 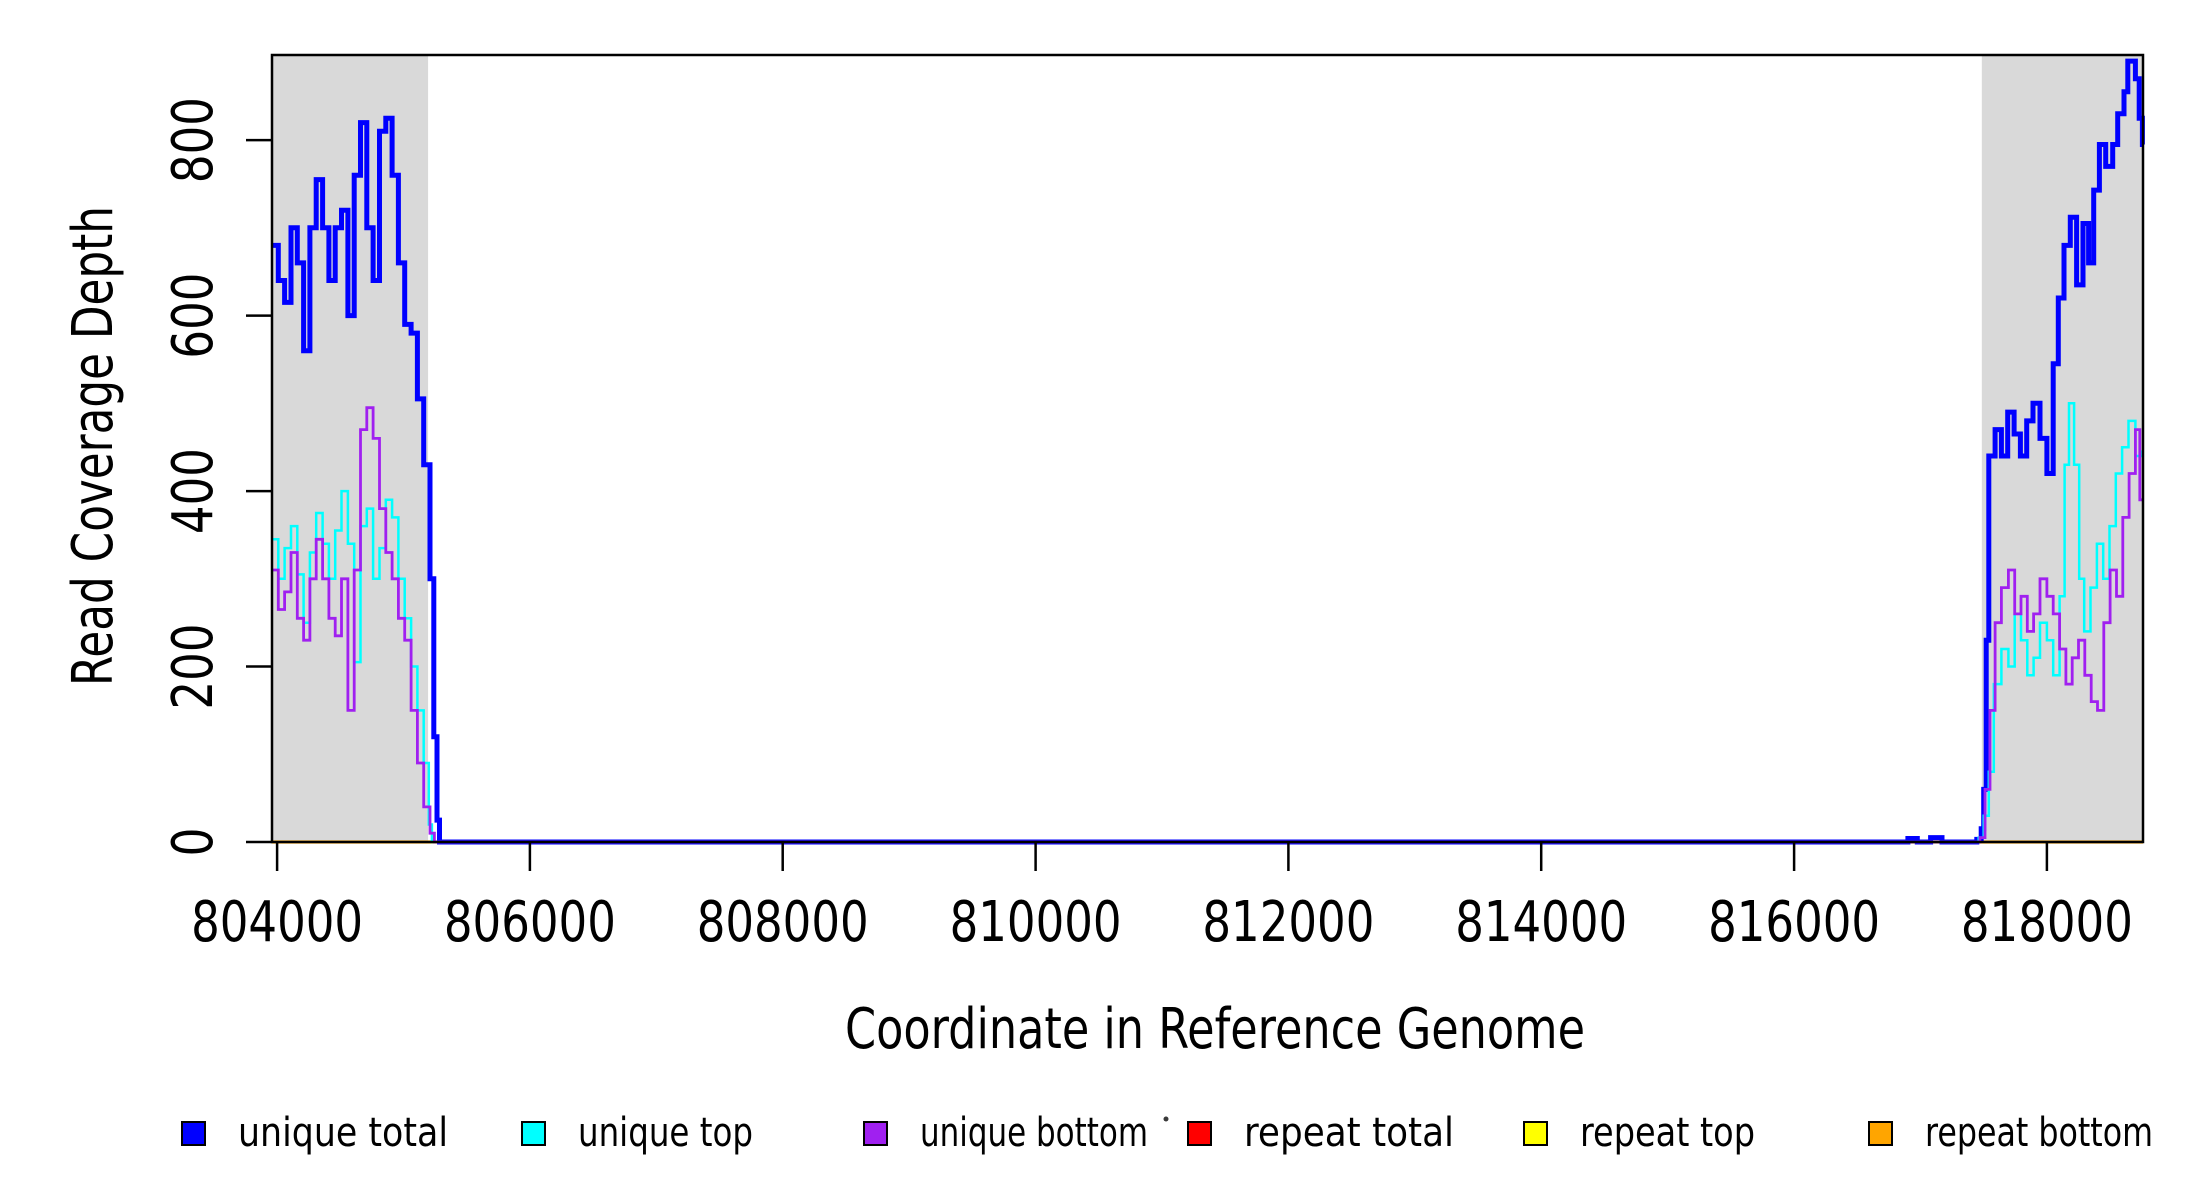 What do you see at coordinates (193, 842) in the screenshot?
I see `y-tick-label: 0` at bounding box center [193, 842].